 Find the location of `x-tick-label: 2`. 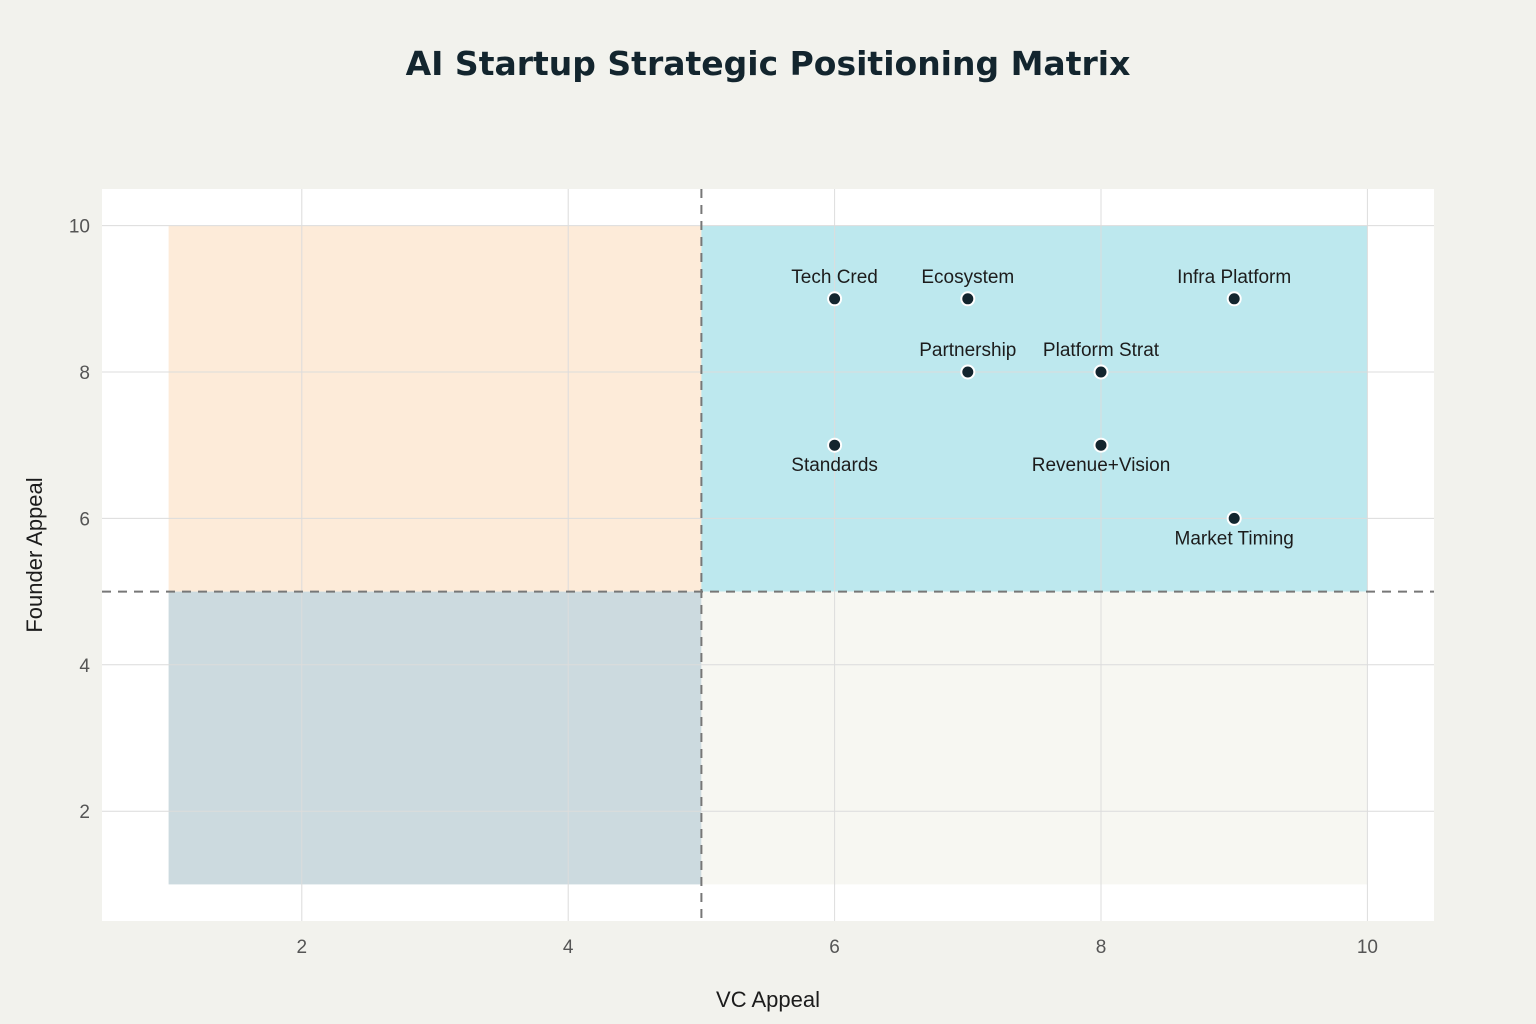

x-tick-label: 2 is located at coordinates (302, 947).